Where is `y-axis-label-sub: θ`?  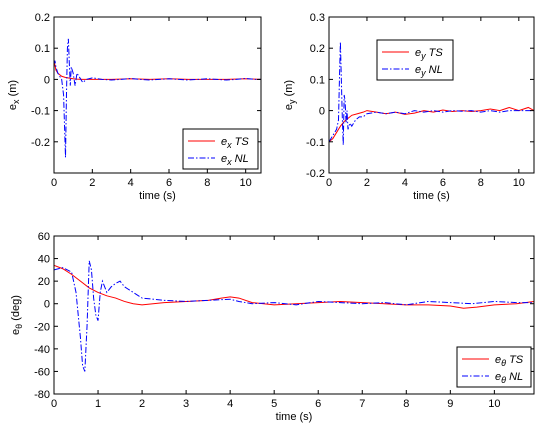 y-axis-label-sub: θ is located at coordinates (19, 326).